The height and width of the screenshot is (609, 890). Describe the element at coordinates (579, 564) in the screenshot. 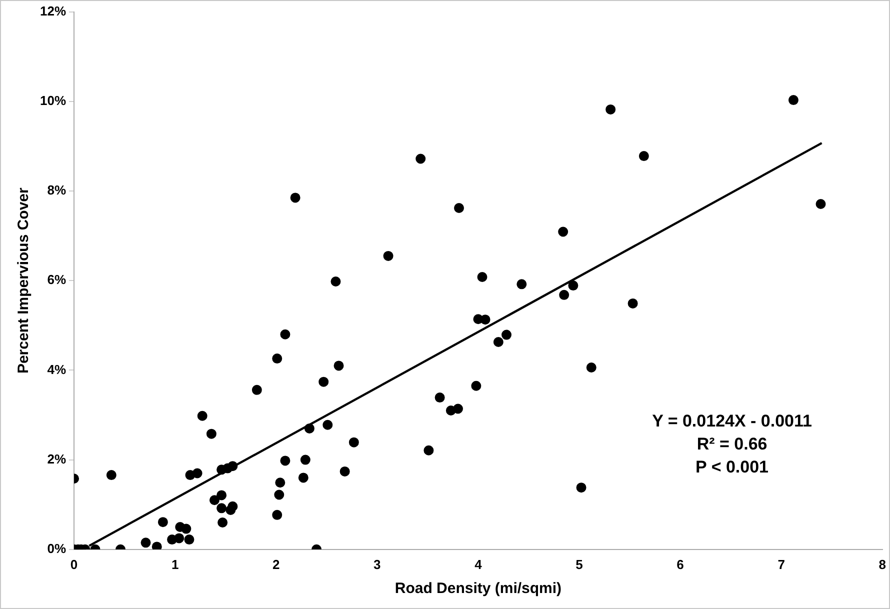

I see `x-tick-label: 5` at that location.